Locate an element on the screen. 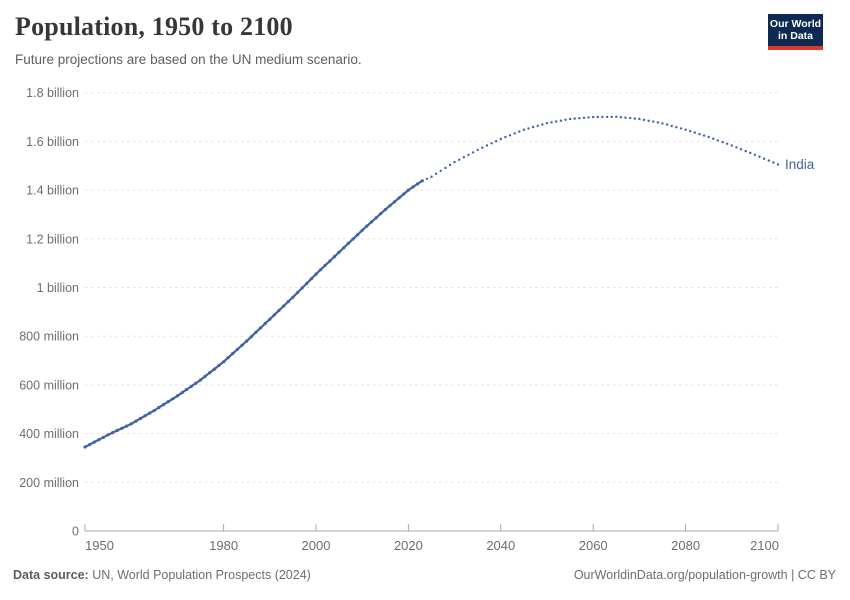 This screenshot has height=600, width=850. y-tick-label: 0 is located at coordinates (75, 532).